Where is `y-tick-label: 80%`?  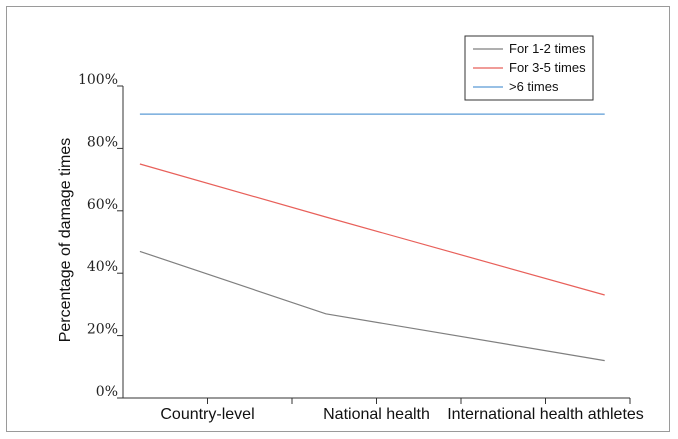 y-tick-label: 80% is located at coordinates (102, 142).